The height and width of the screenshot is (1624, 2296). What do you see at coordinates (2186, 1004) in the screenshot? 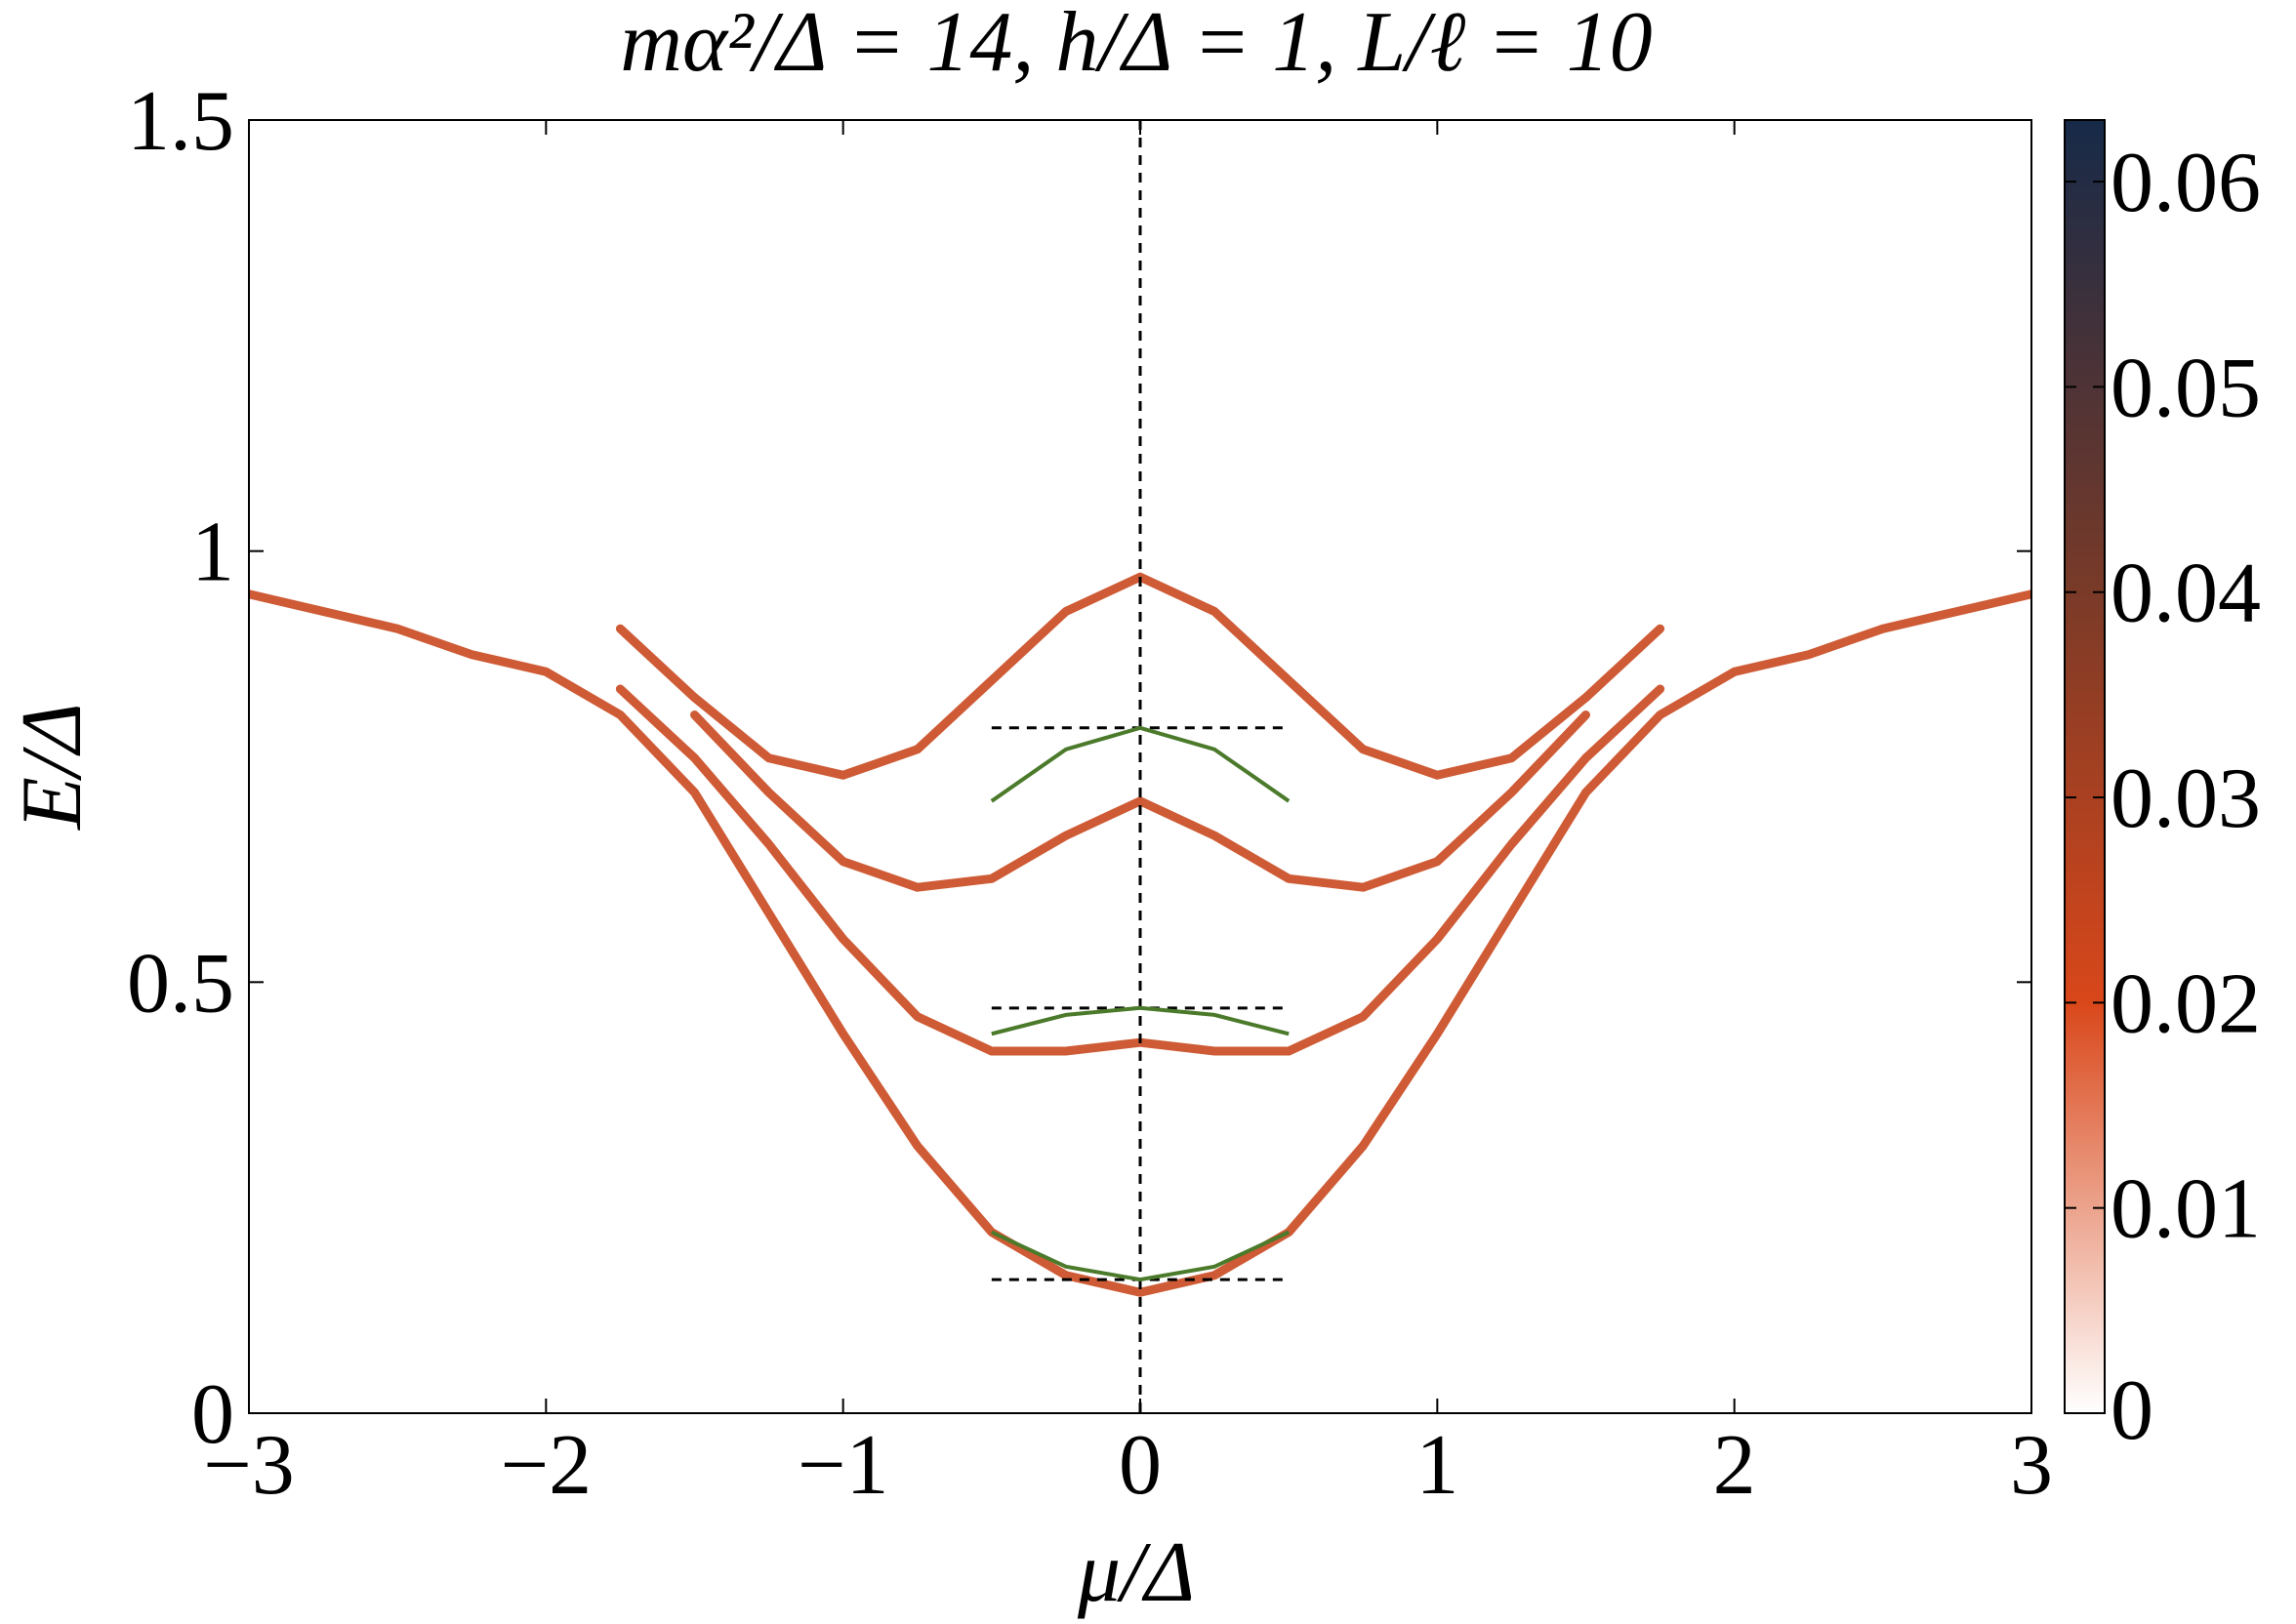
I see `colorbar-tick-label: 0.02` at bounding box center [2186, 1004].